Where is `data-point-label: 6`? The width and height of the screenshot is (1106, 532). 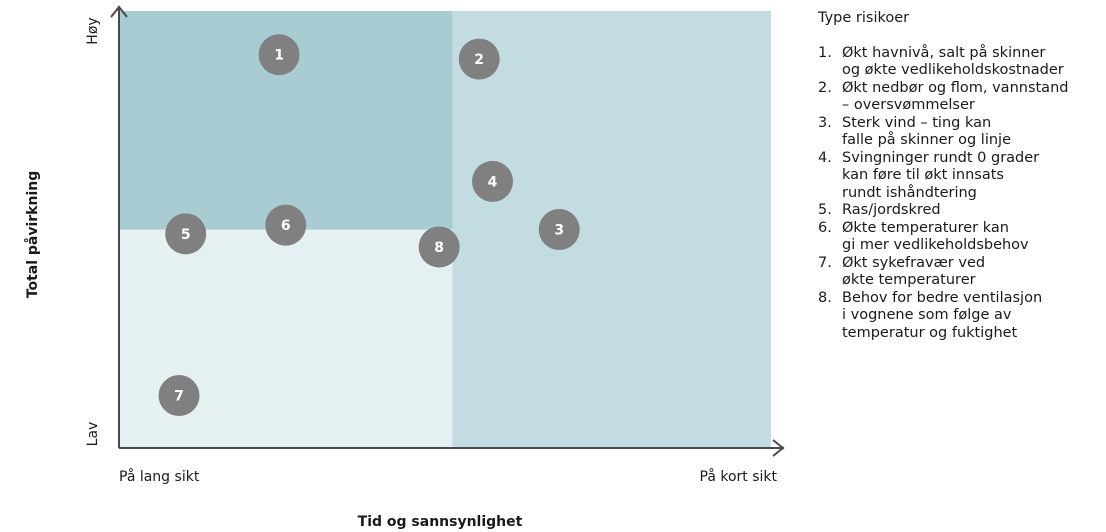 data-point-label: 6 is located at coordinates (286, 226).